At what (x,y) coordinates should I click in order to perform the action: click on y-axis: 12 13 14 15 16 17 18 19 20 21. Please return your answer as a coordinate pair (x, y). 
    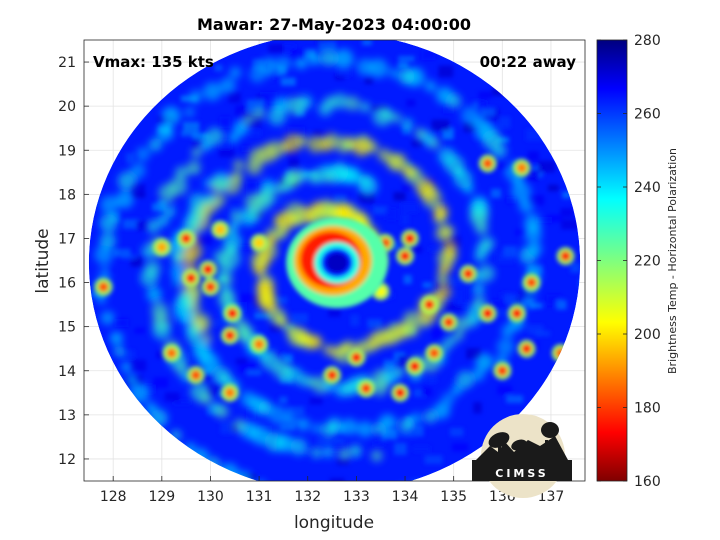
    Looking at the image, I should click on (73, 261).